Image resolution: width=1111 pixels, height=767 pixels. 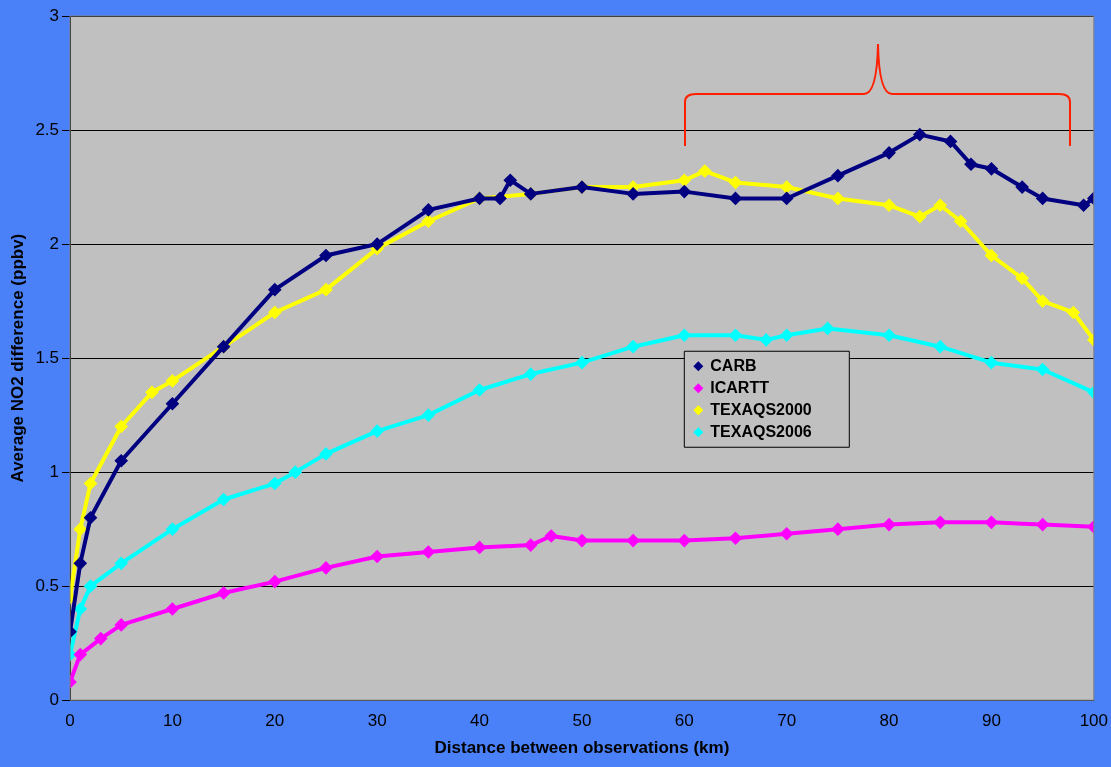 What do you see at coordinates (275, 721) in the screenshot?
I see `x-tick-label: 20` at bounding box center [275, 721].